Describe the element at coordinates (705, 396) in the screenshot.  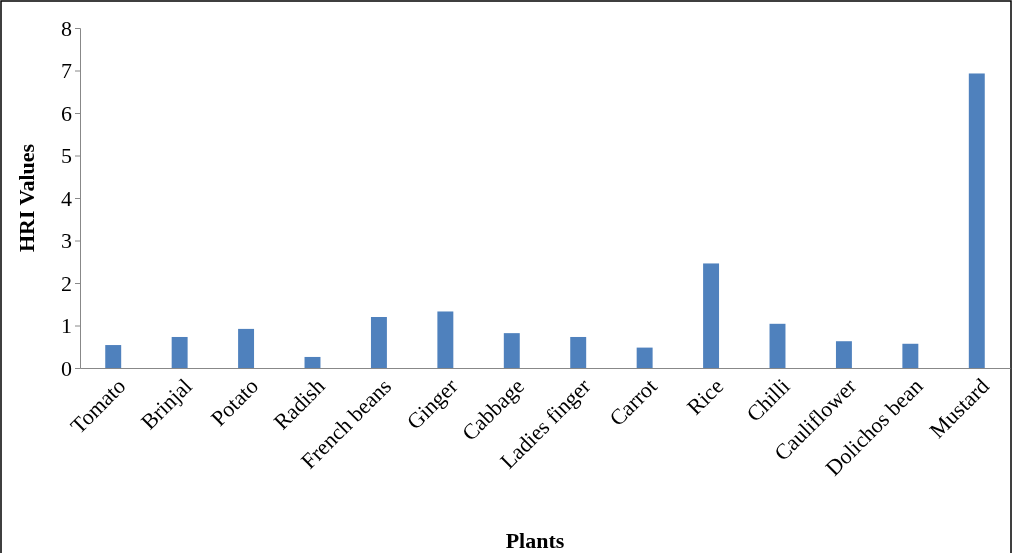
I see `x-tick-label: Rice` at that location.